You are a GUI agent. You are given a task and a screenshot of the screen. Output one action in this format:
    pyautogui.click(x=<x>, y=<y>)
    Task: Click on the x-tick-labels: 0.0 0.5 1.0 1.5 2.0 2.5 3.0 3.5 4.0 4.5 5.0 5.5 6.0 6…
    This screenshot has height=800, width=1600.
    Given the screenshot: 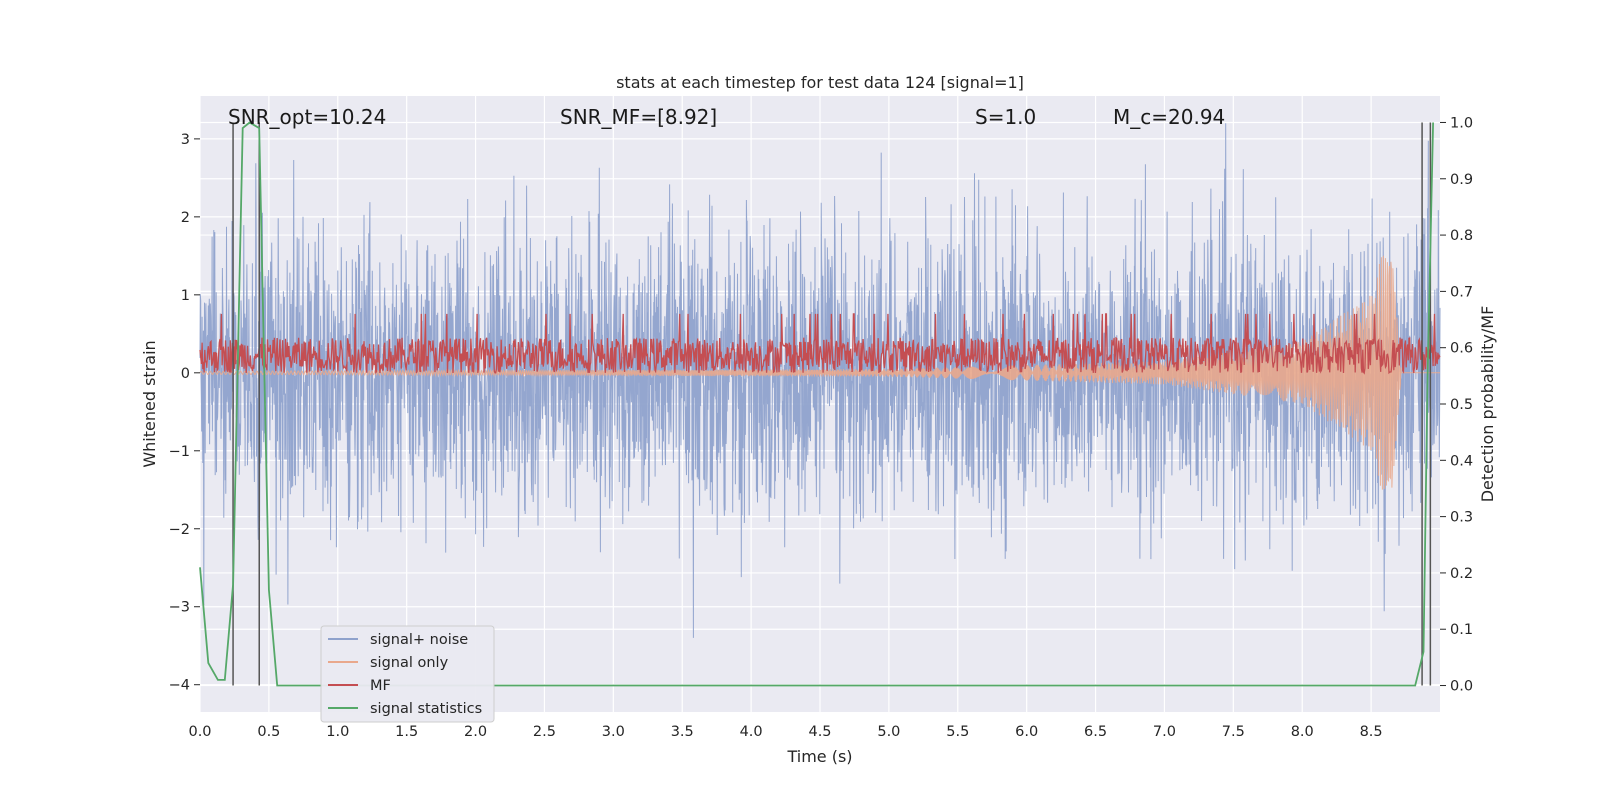 What is the action you would take?
    pyautogui.click(x=785, y=732)
    